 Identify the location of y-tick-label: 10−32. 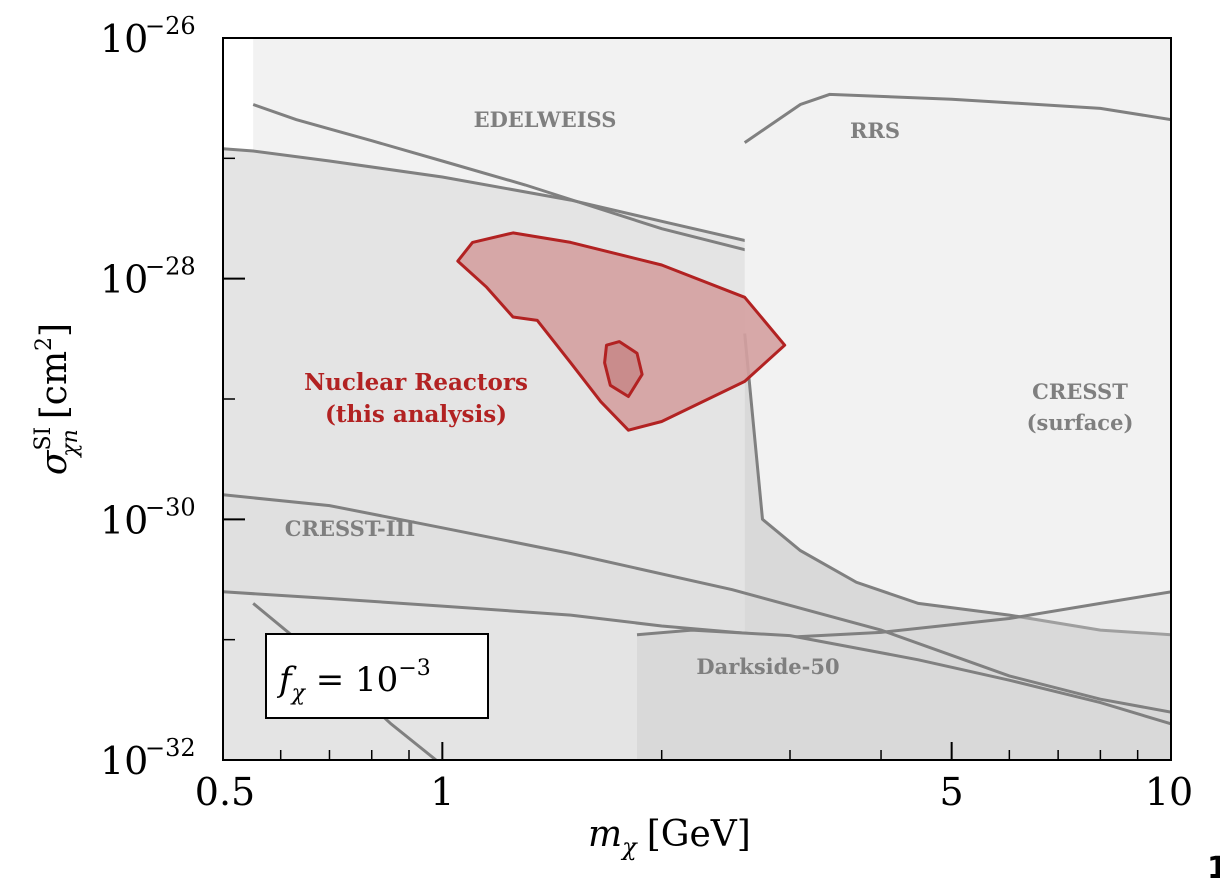
(148, 758).